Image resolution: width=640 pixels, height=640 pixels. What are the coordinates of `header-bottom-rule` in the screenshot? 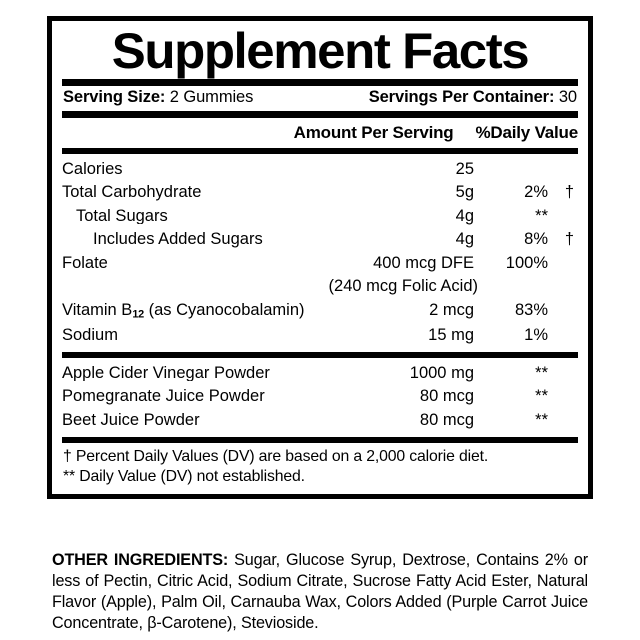 It's located at (320, 151).